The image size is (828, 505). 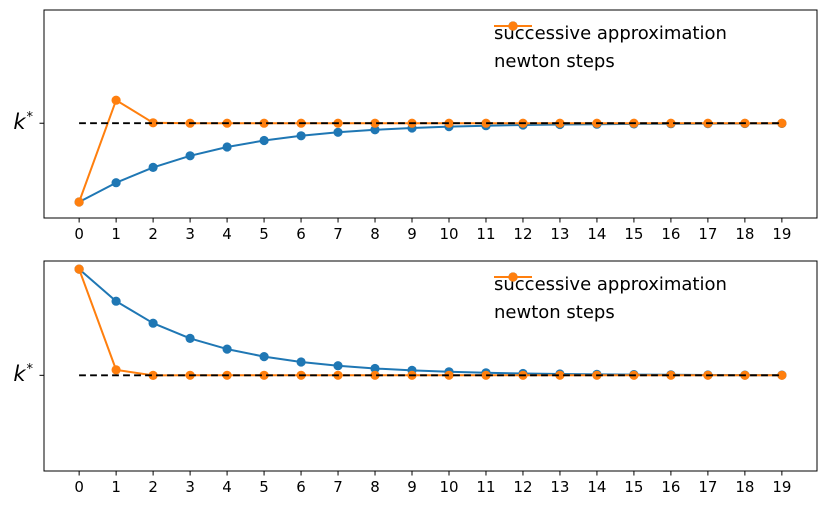 I want to click on legend-top: successive approximation newton steps, so click(x=610, y=48).